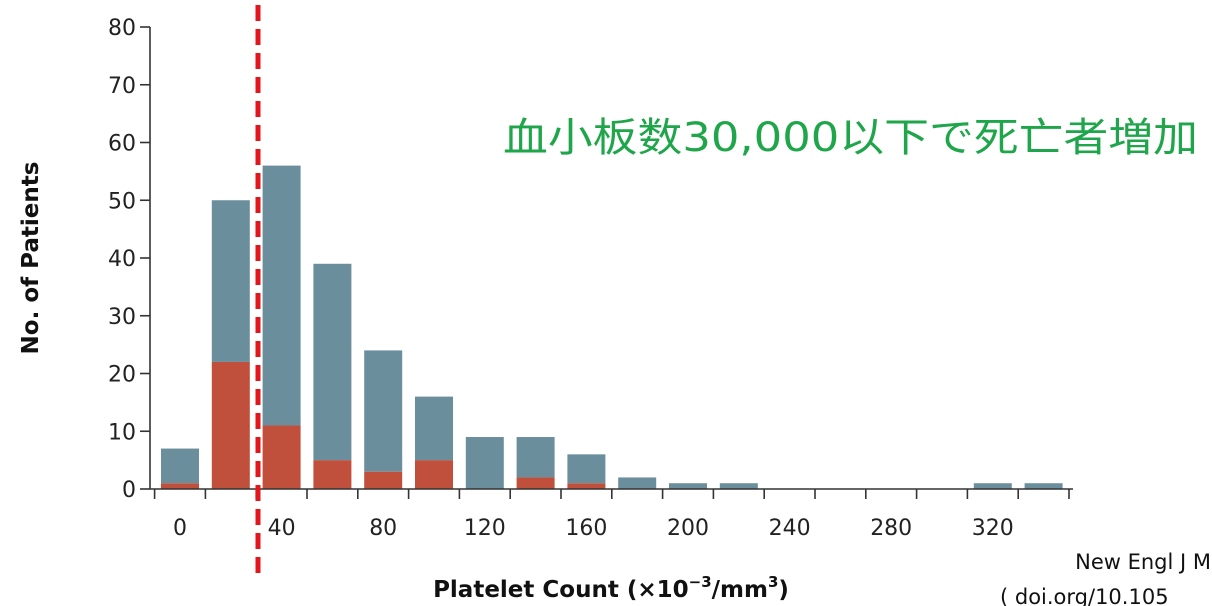  Describe the element at coordinates (122, 375) in the screenshot. I see `y-tick-label: 20` at that location.